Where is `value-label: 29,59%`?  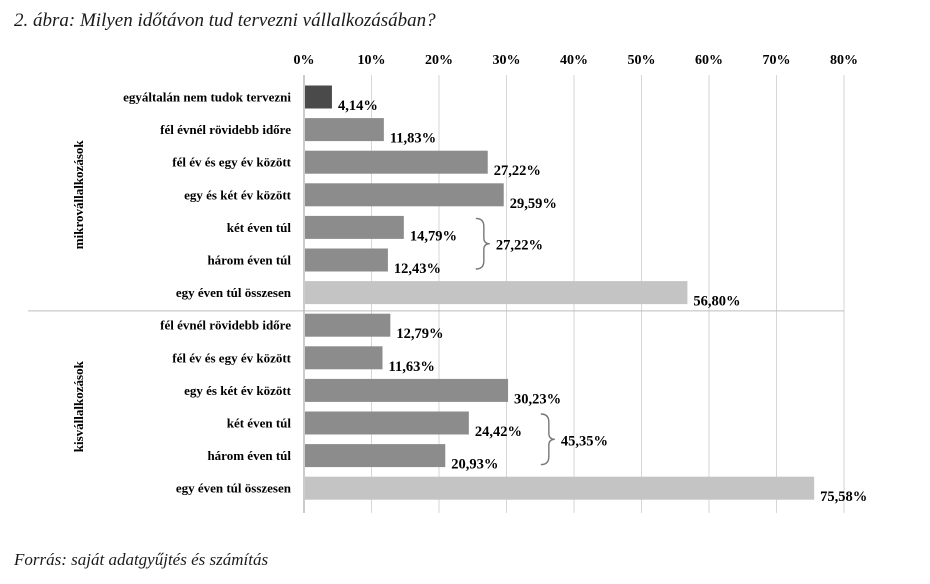 value-label: 29,59% is located at coordinates (533, 204).